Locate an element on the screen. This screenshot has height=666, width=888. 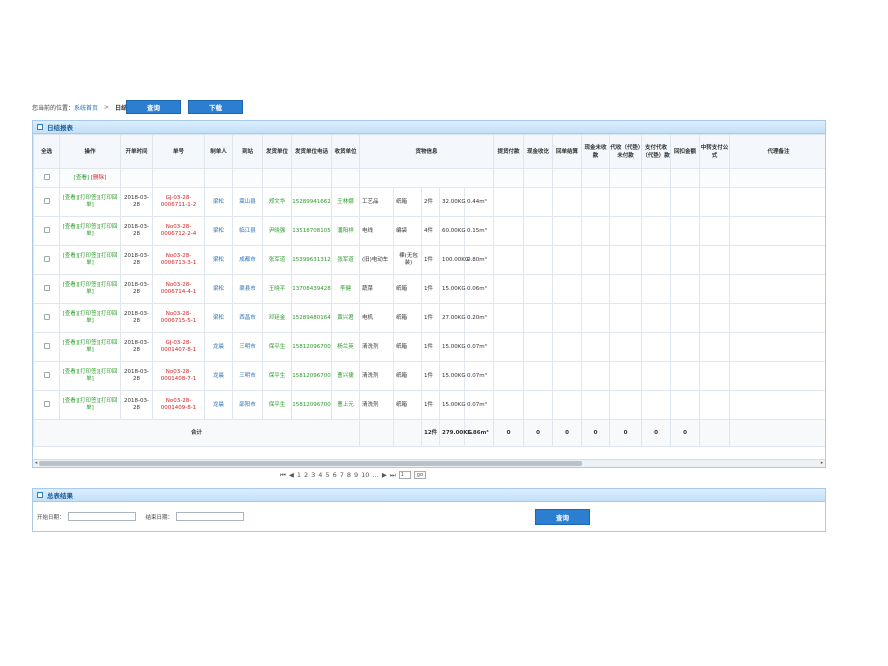
row-maker-cell: 梁松 is located at coordinates (218, 289).